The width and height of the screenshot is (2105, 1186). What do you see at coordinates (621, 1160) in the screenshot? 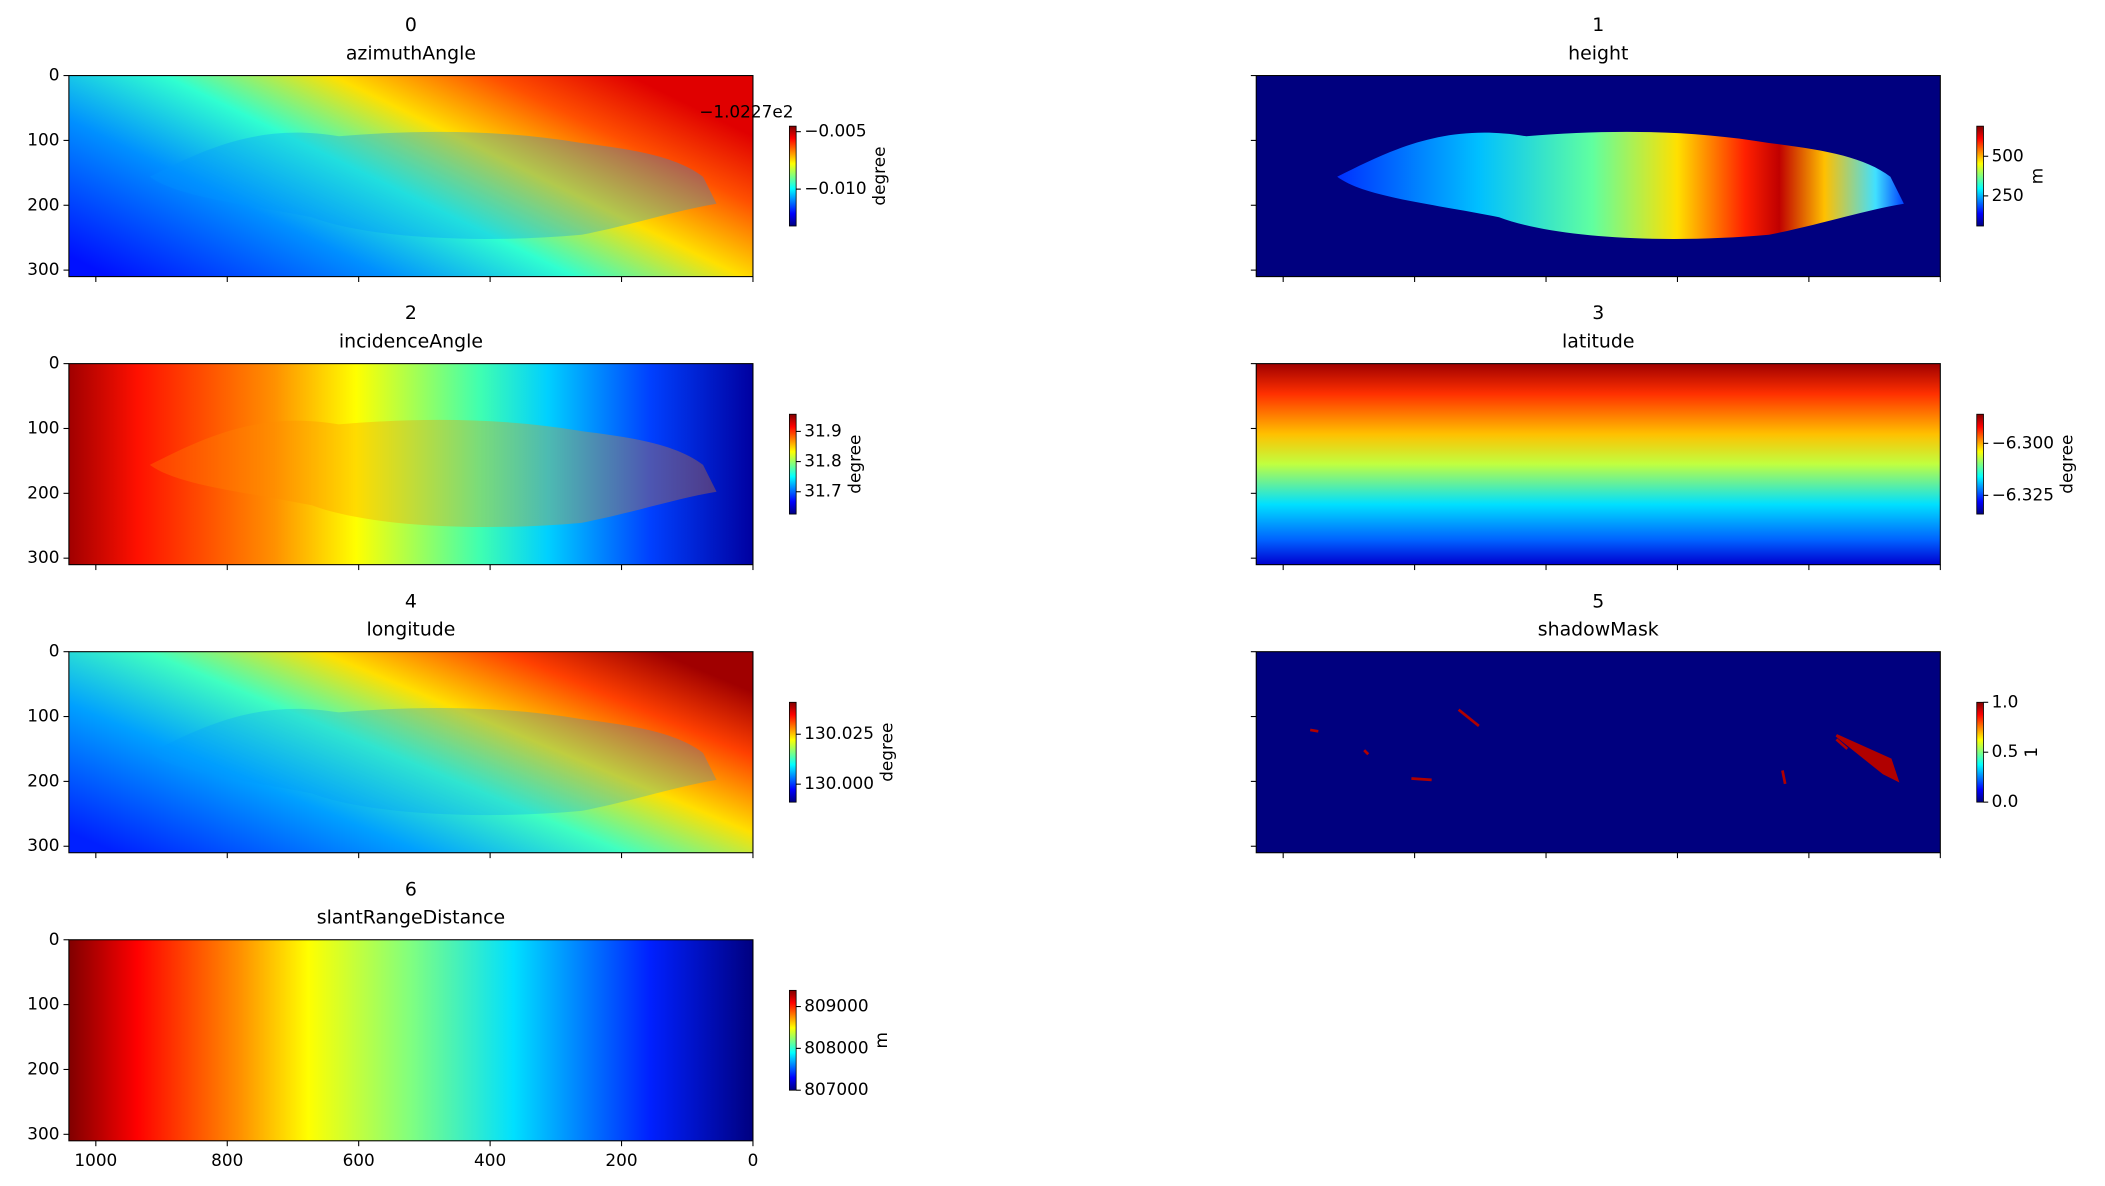
I see `x-tick-label: 200` at bounding box center [621, 1160].